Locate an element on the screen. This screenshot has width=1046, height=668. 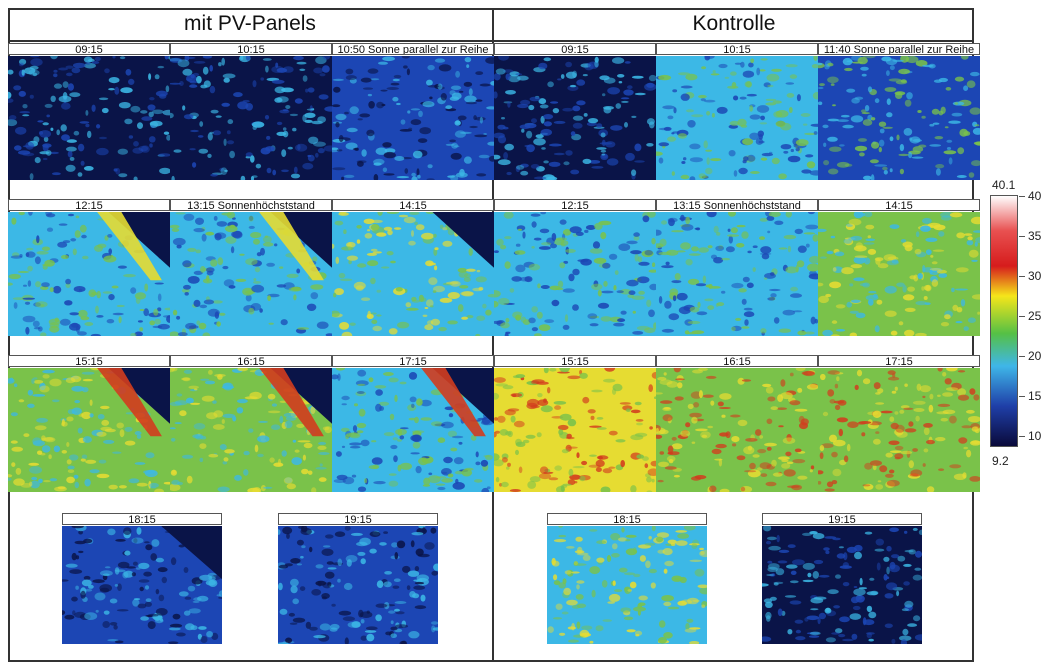
section-title-pv: mit PV-Panels is located at coordinates (250, 23).